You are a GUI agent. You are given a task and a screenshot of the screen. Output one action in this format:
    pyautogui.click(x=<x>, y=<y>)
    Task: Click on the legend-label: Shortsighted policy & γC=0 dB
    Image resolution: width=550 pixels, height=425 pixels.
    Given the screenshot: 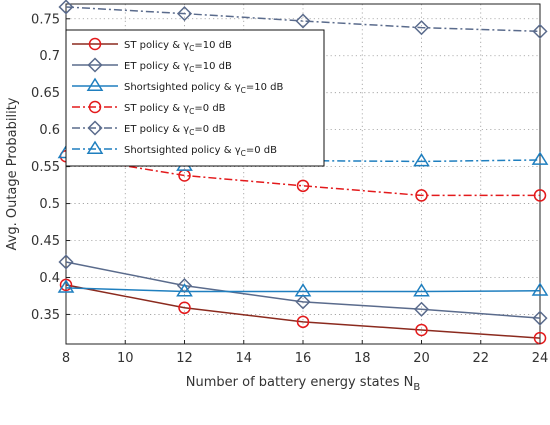 What is the action you would take?
    pyautogui.click(x=200, y=151)
    